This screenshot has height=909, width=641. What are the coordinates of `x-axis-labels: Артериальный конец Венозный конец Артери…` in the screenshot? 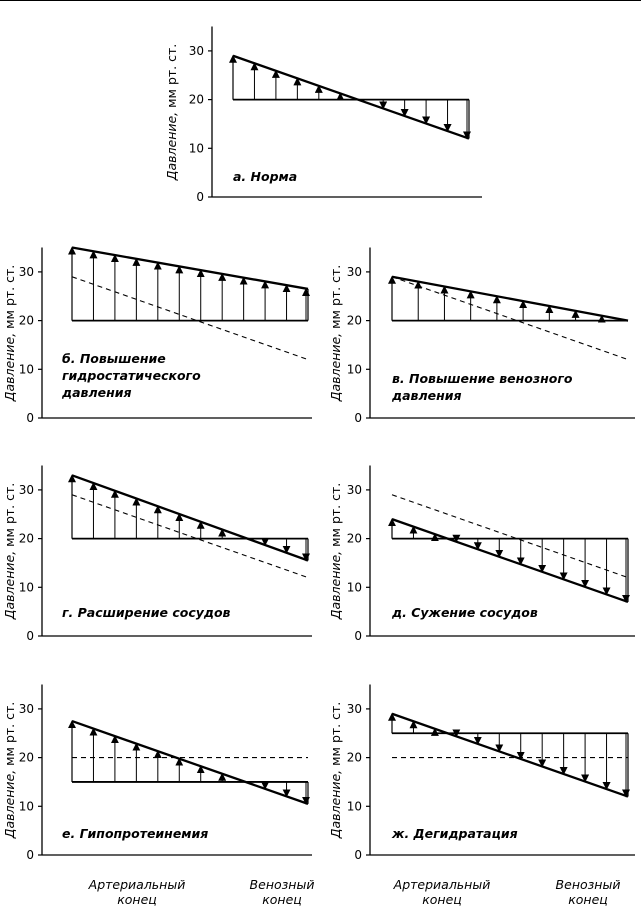 It's located at (354, 892).